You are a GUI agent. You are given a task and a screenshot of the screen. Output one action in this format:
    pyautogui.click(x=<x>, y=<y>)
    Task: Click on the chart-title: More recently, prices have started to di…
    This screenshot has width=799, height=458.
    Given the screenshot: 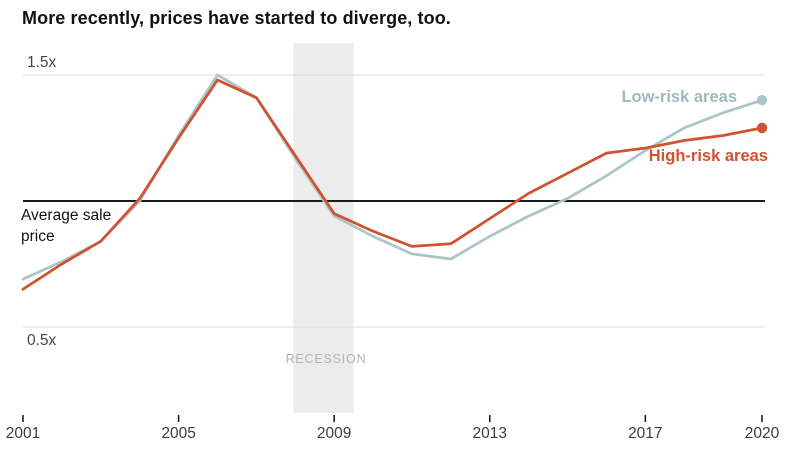 What is the action you would take?
    pyautogui.click(x=236, y=18)
    